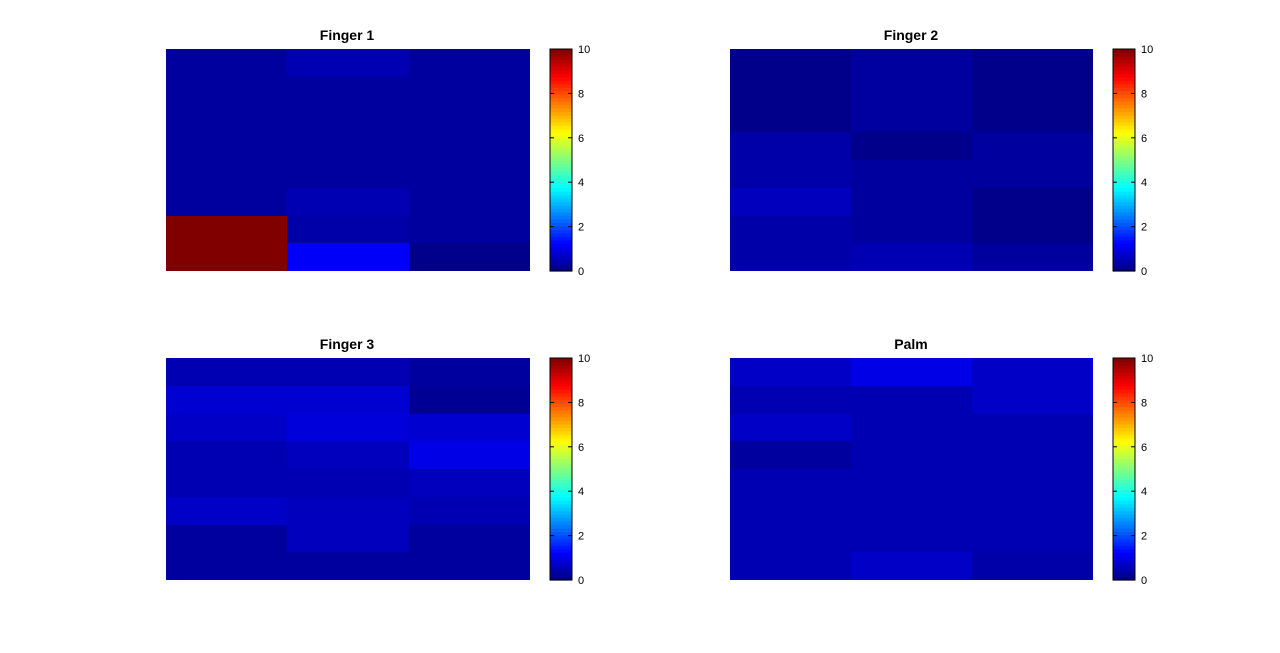 The image size is (1280, 653). What do you see at coordinates (910, 344) in the screenshot?
I see `panel-title: Palm` at bounding box center [910, 344].